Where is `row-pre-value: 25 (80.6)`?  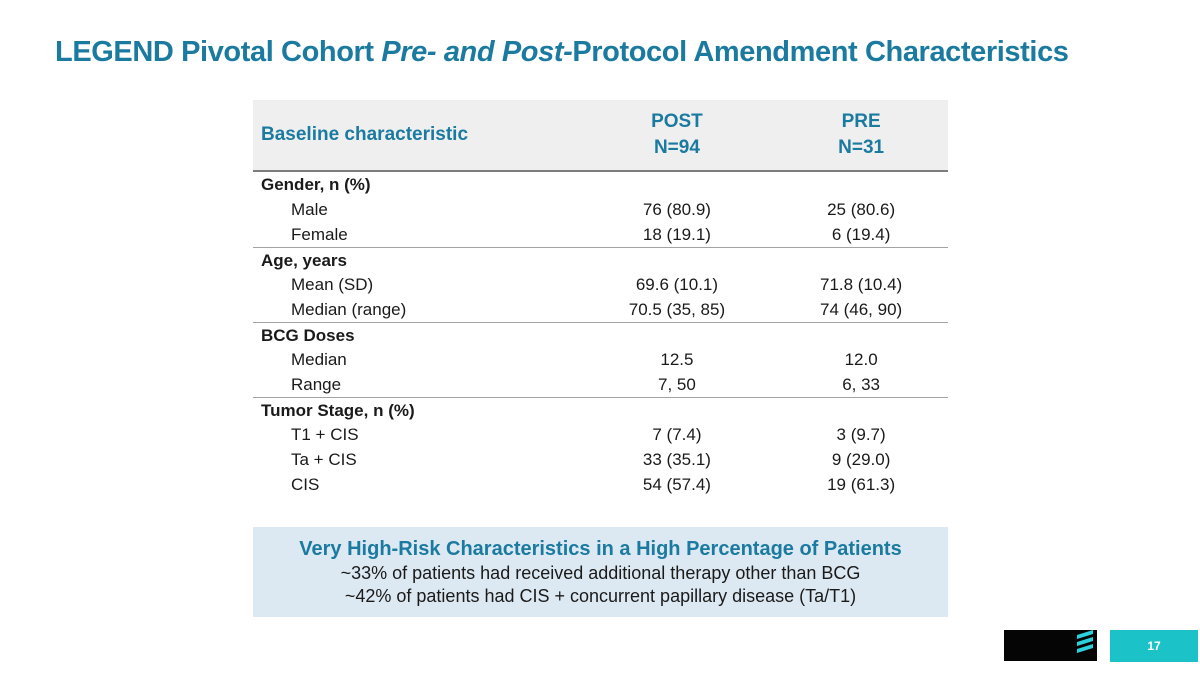
row-pre-value: 25 (80.6) is located at coordinates (861, 209).